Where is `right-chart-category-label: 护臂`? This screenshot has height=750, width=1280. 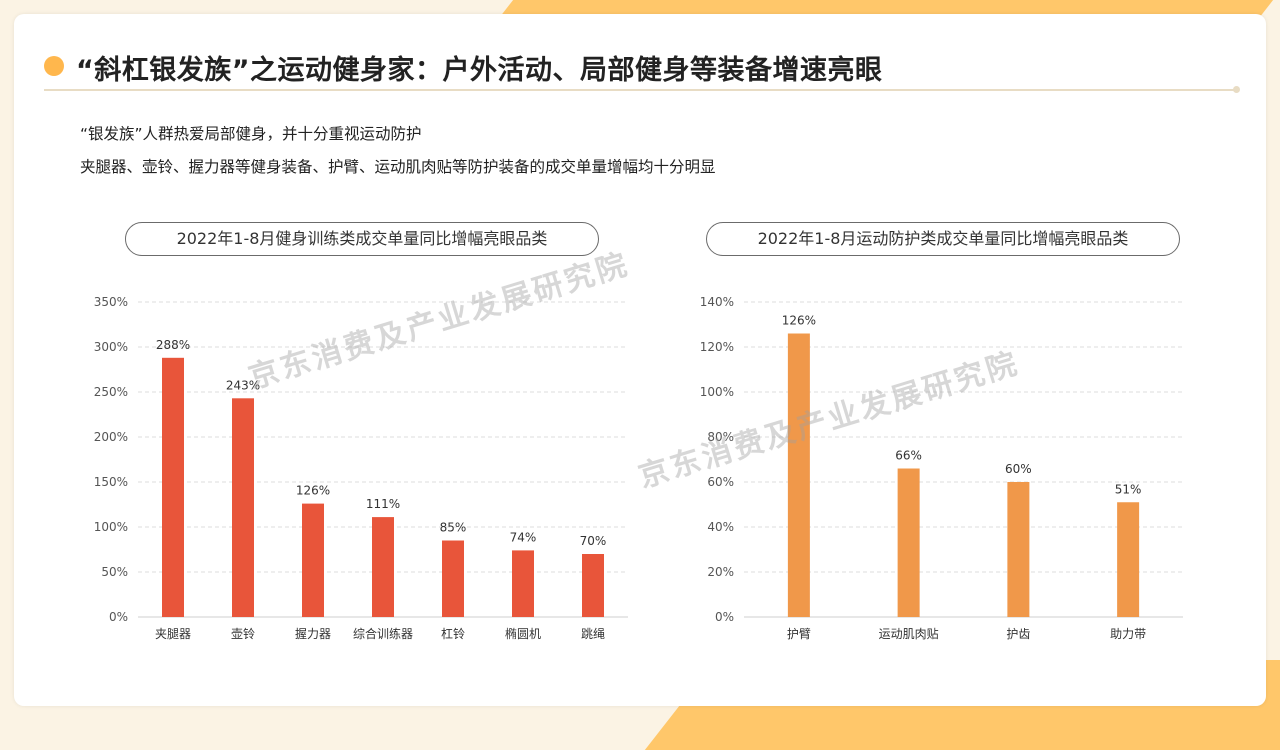 right-chart-category-label: 护臂 is located at coordinates (799, 634).